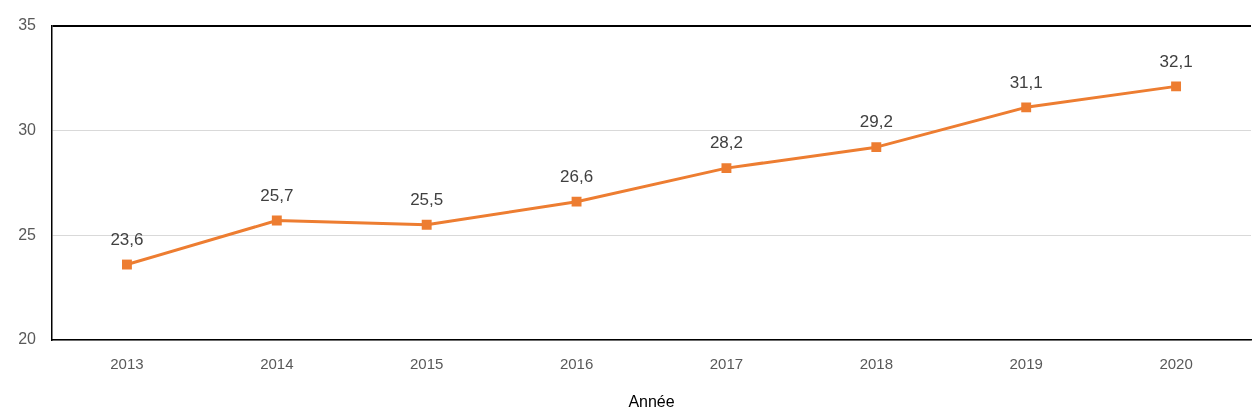  I want to click on y-tick-label: 30, so click(27, 129).